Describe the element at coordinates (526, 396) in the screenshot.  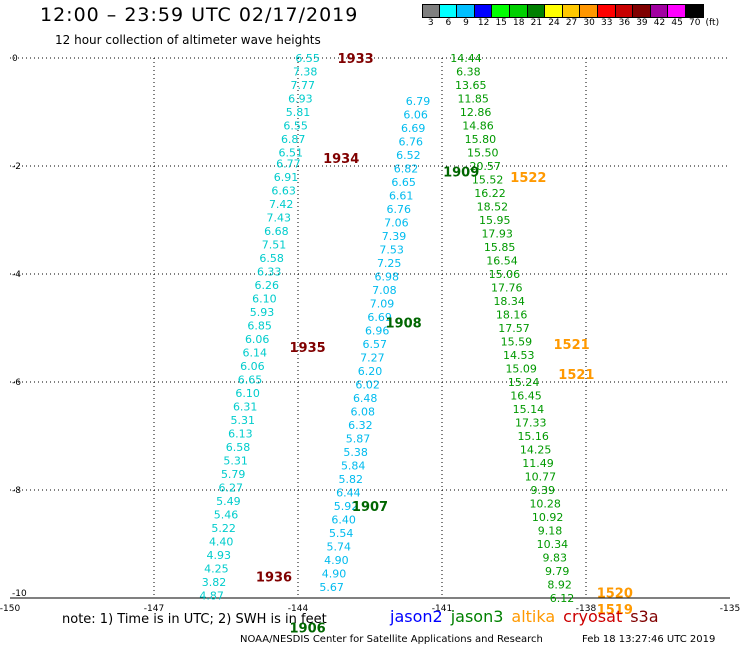
I see `data-point-jason3: 16.45` at that location.